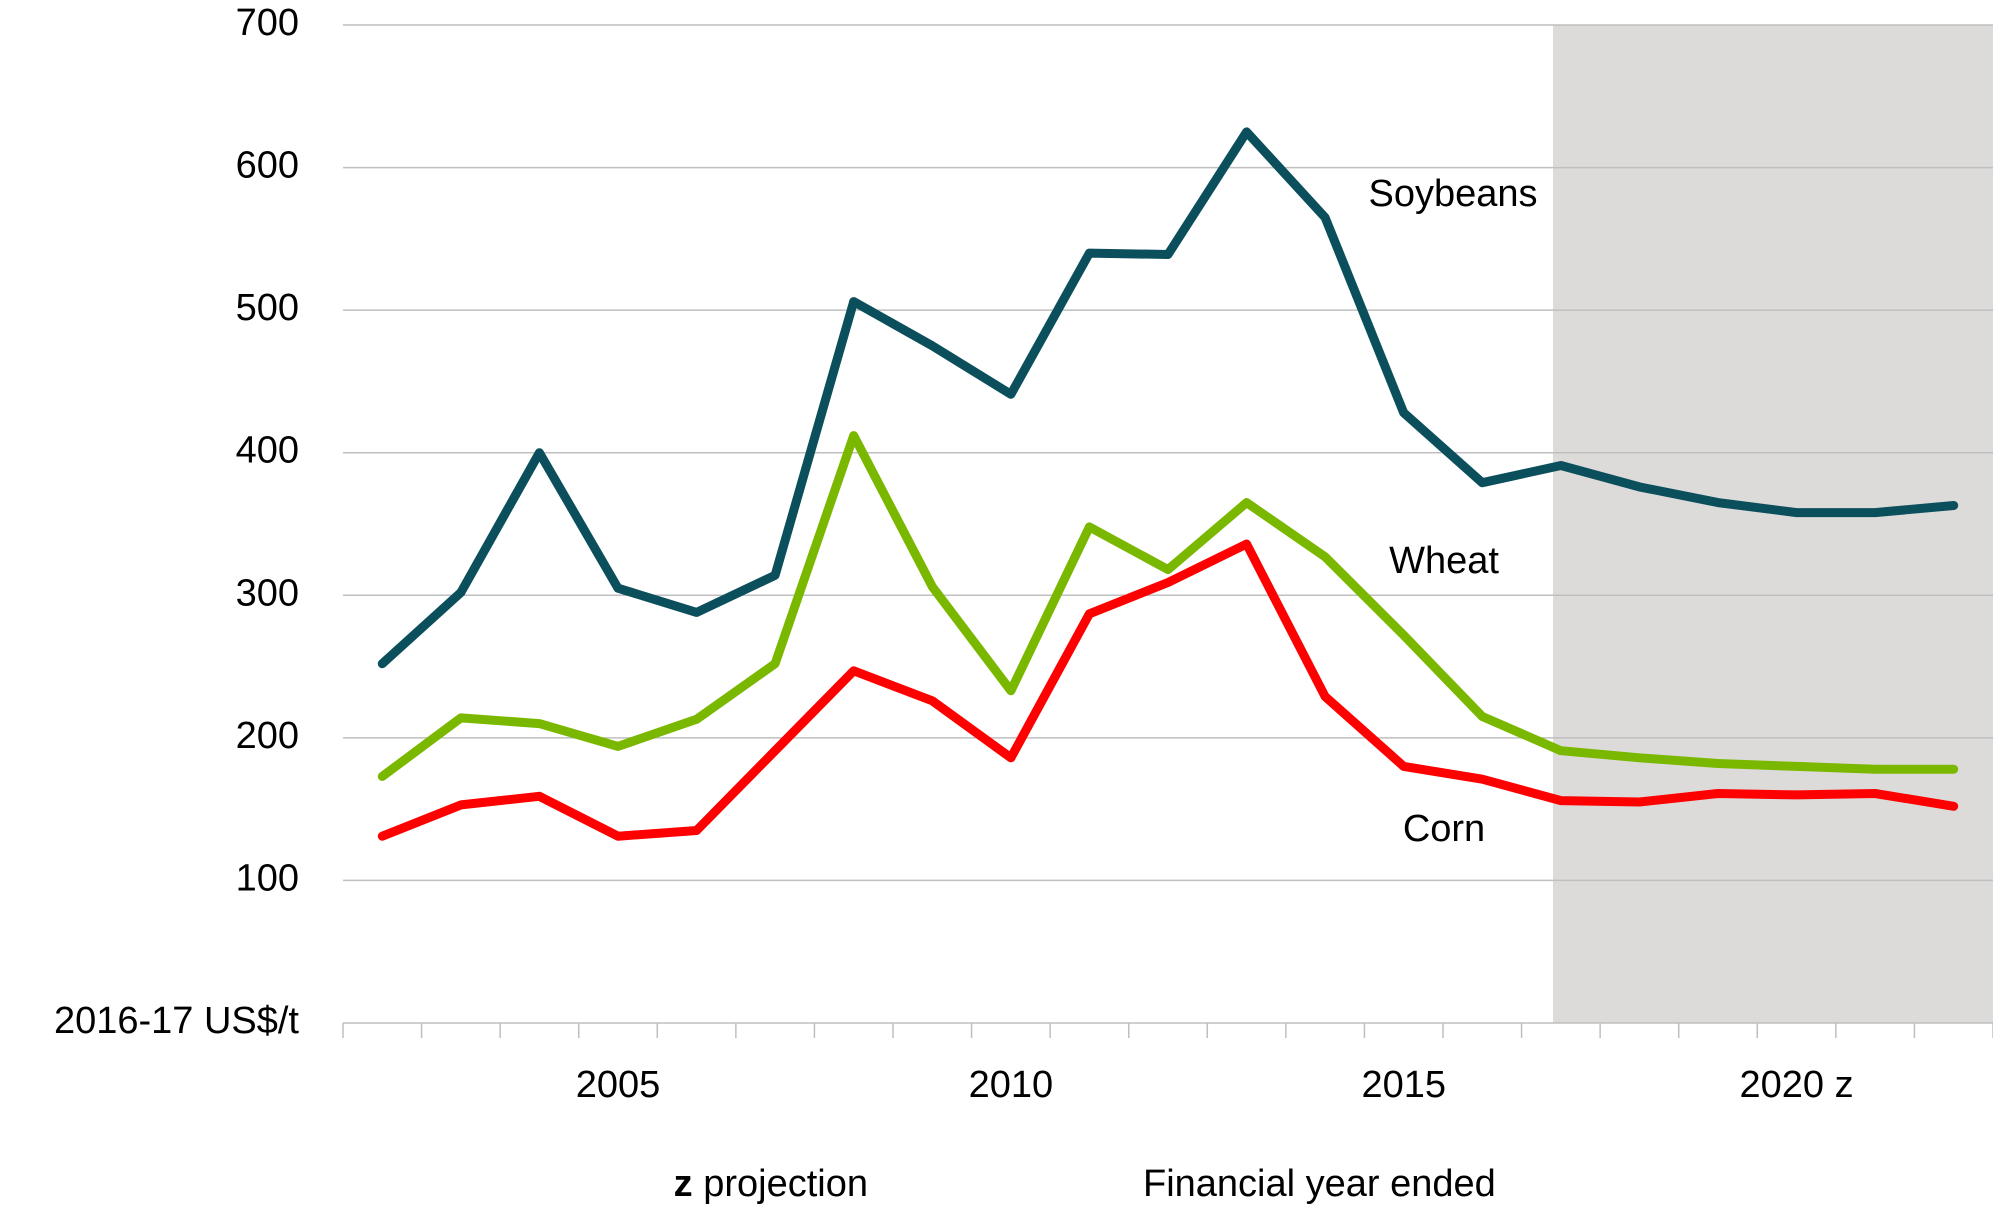  I want to click on y-axis-label: 2016-17 US$/t, so click(176, 1021).